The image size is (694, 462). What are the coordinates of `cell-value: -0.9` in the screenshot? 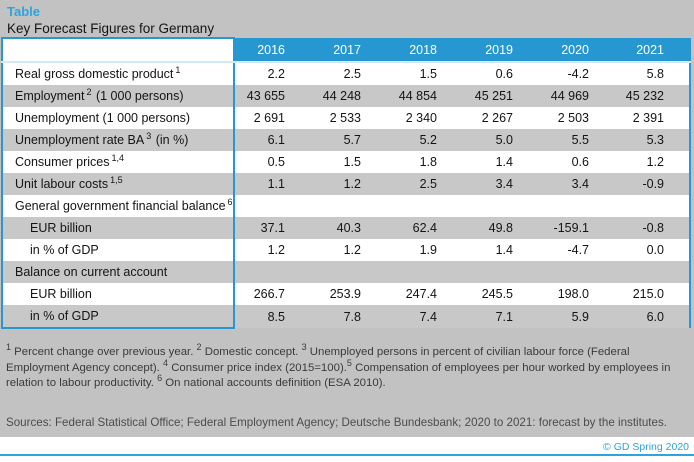 It's located at (652, 184).